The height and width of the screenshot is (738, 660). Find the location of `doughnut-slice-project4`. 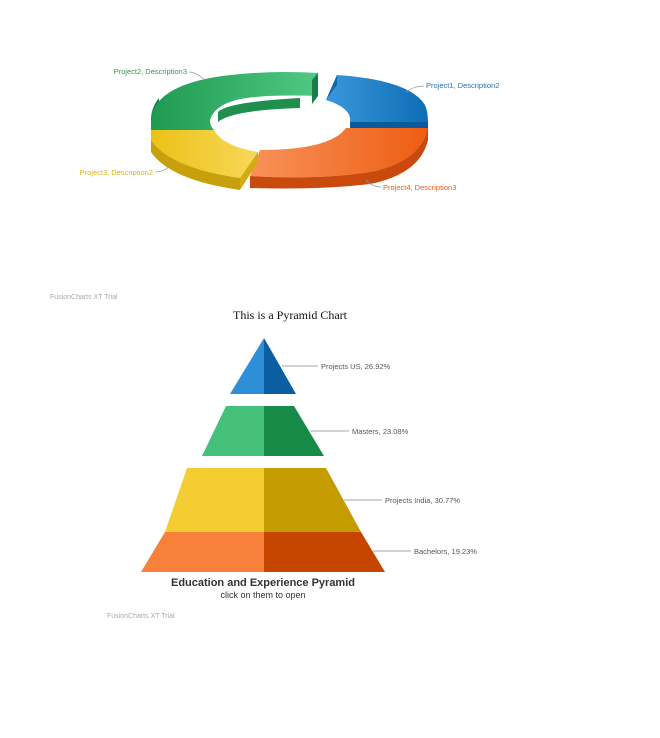

doughnut-slice-project4 is located at coordinates (339, 158).